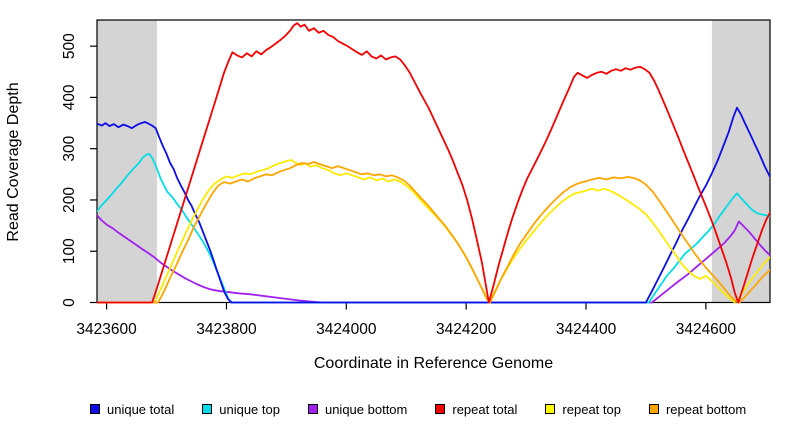 Image resolution: width=792 pixels, height=432 pixels. Describe the element at coordinates (127, 161) in the screenshot. I see `left-gray-band` at that location.